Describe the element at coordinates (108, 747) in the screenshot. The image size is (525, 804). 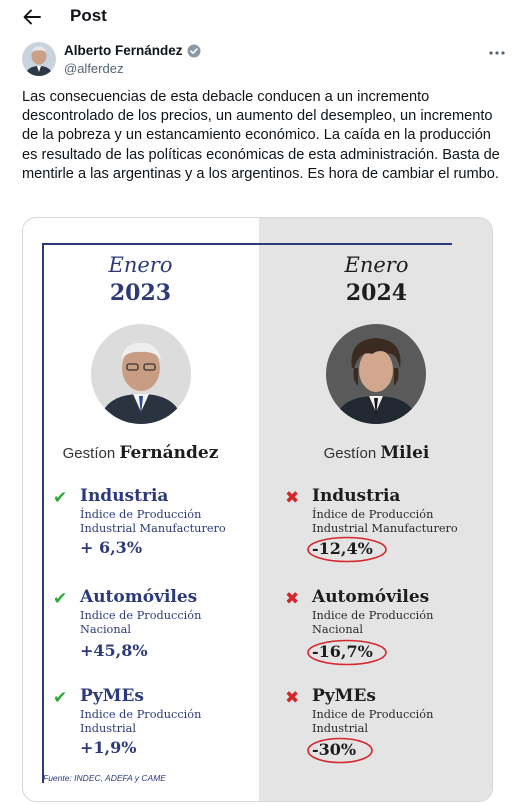
I see `indicator-value: +1,9%` at that location.